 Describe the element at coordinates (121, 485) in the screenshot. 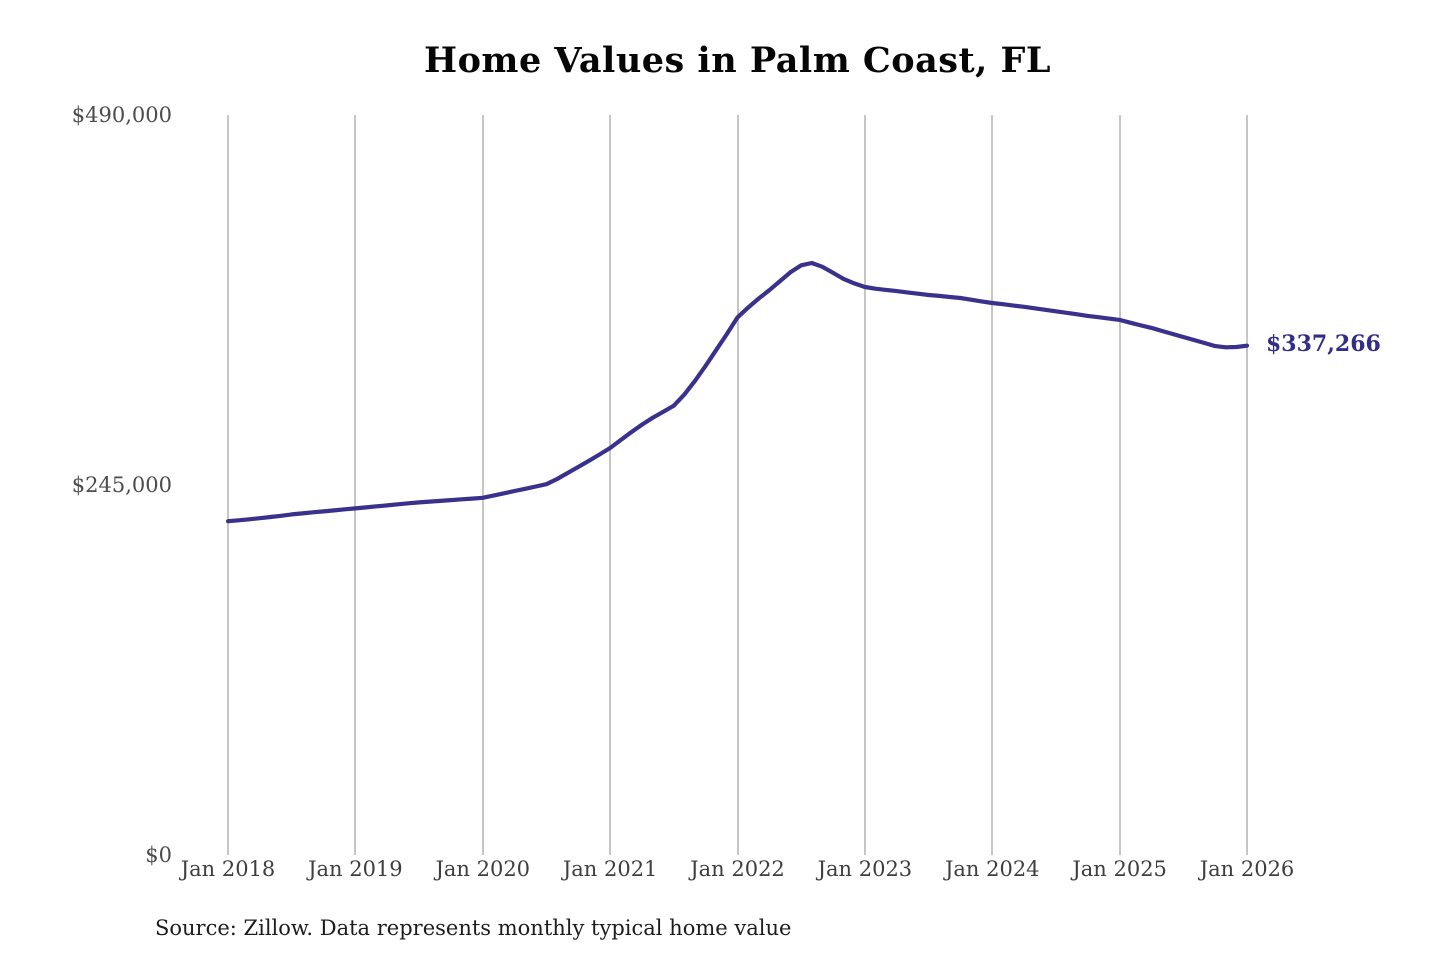

I see `y-tick-245000: $245,000` at that location.